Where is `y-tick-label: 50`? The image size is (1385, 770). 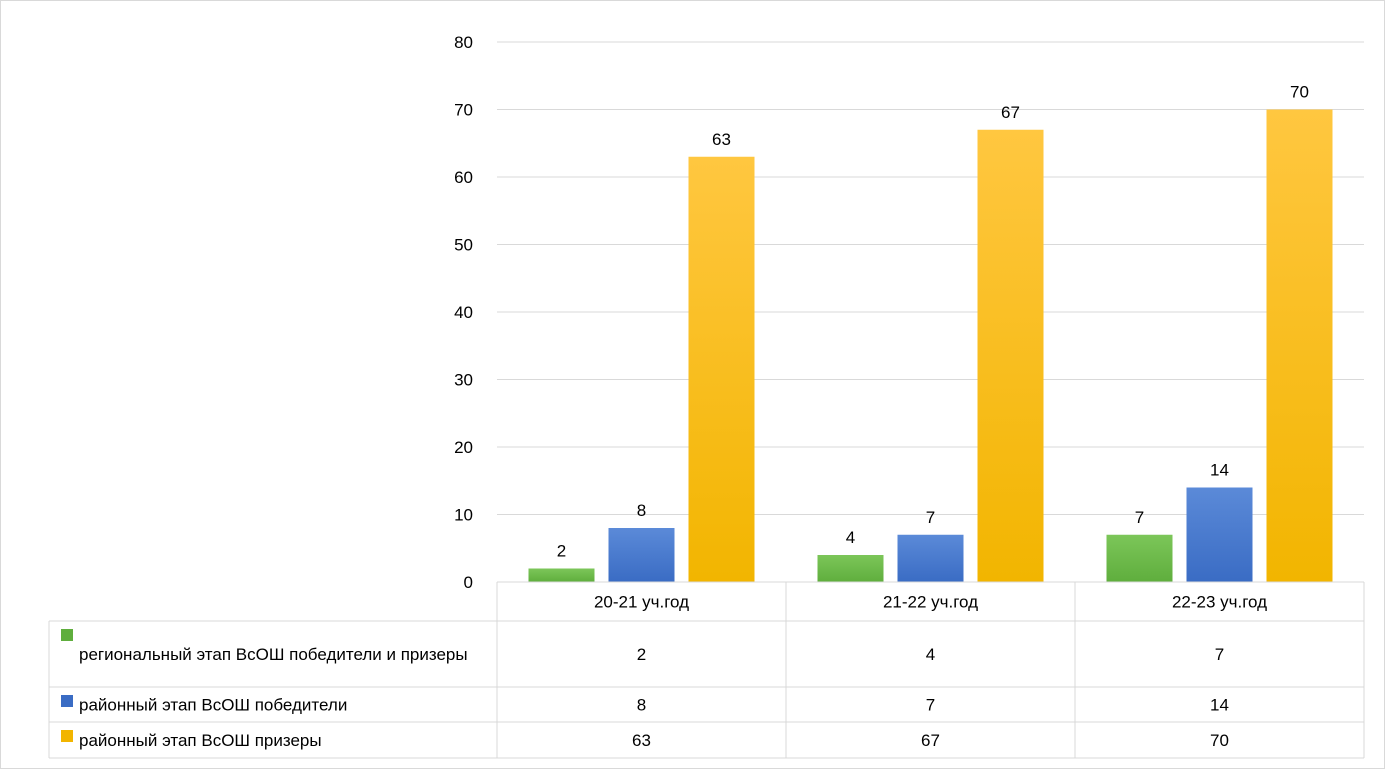
y-tick-label: 50 is located at coordinates (463, 245).